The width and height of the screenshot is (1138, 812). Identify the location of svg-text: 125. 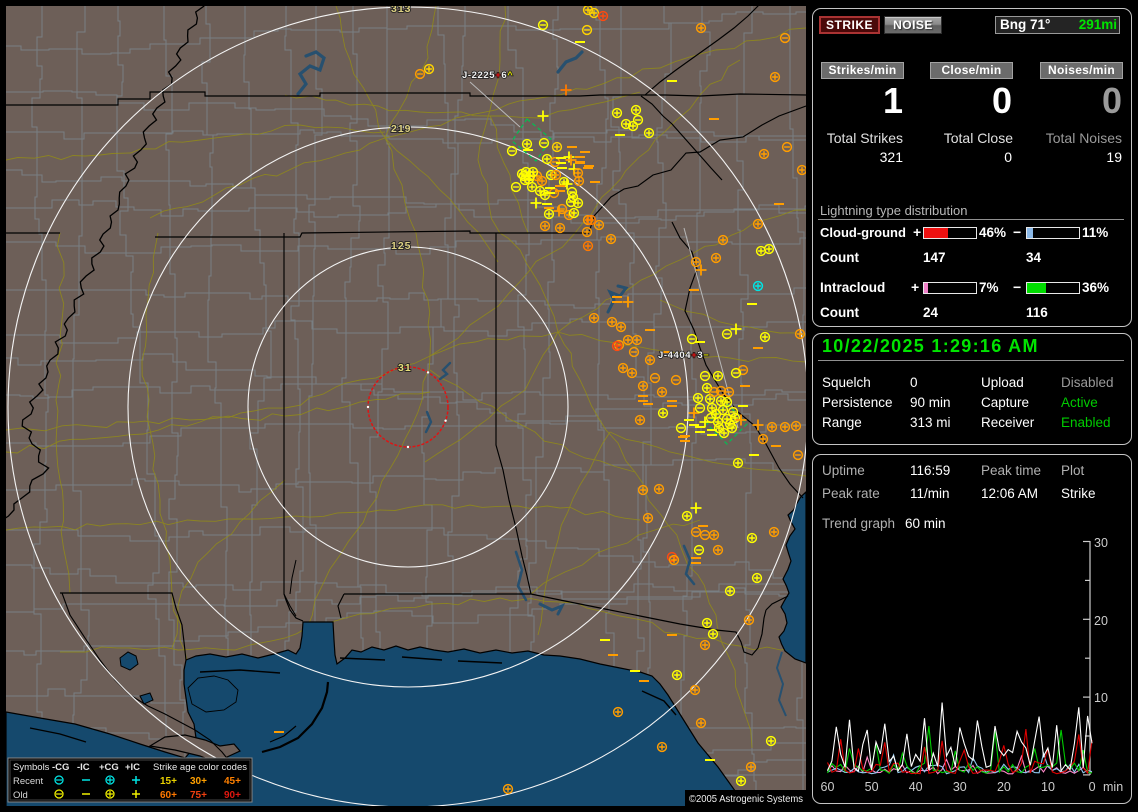
(401, 246).